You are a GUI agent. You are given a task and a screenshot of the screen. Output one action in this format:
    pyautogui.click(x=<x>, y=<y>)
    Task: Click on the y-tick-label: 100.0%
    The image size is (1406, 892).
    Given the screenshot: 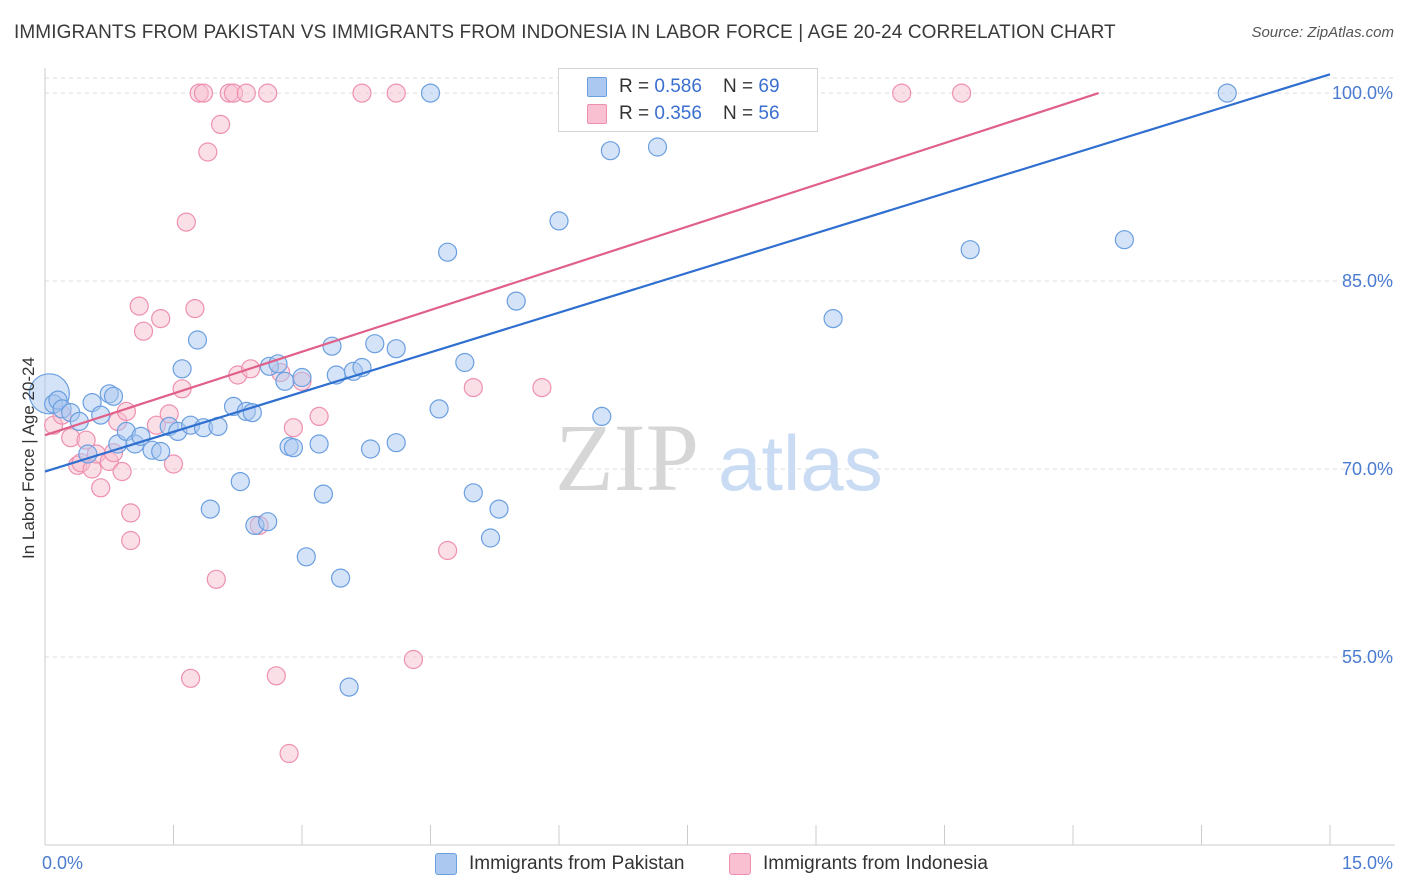 What is the action you would take?
    pyautogui.click(x=1362, y=93)
    